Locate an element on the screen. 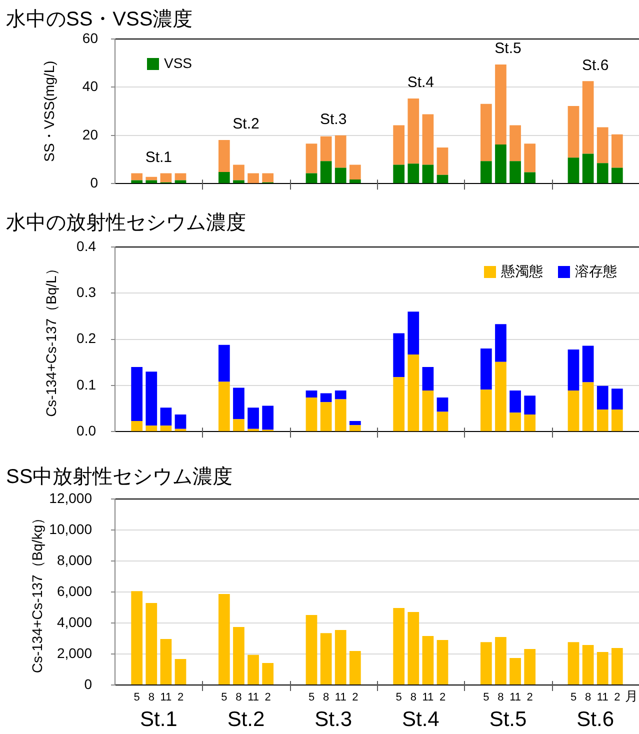  y-tick-label: 8,000 is located at coordinates (74, 560).